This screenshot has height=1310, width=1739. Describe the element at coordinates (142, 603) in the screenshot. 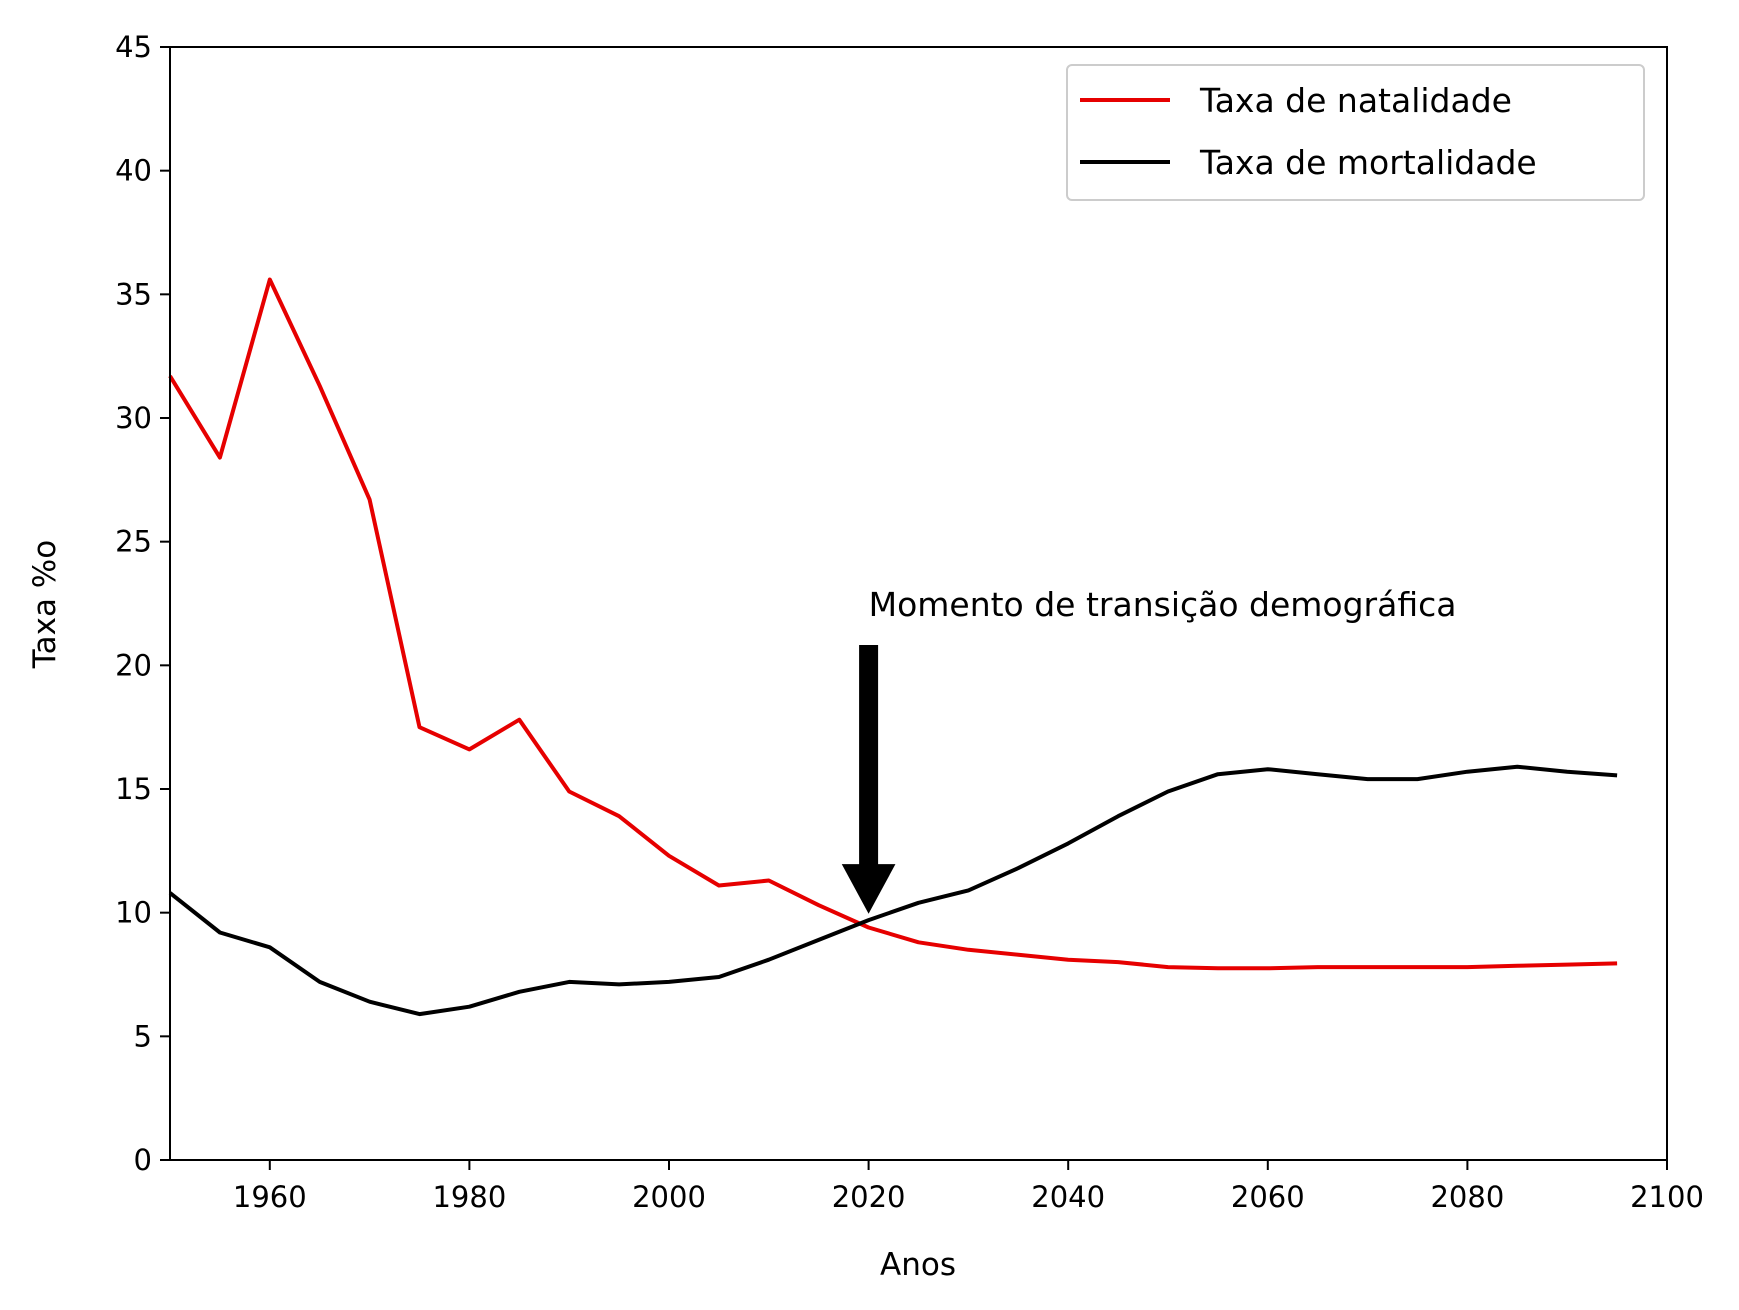

I see `y-axis: 0 5 10 15 20 25 30 35 40 45` at that location.